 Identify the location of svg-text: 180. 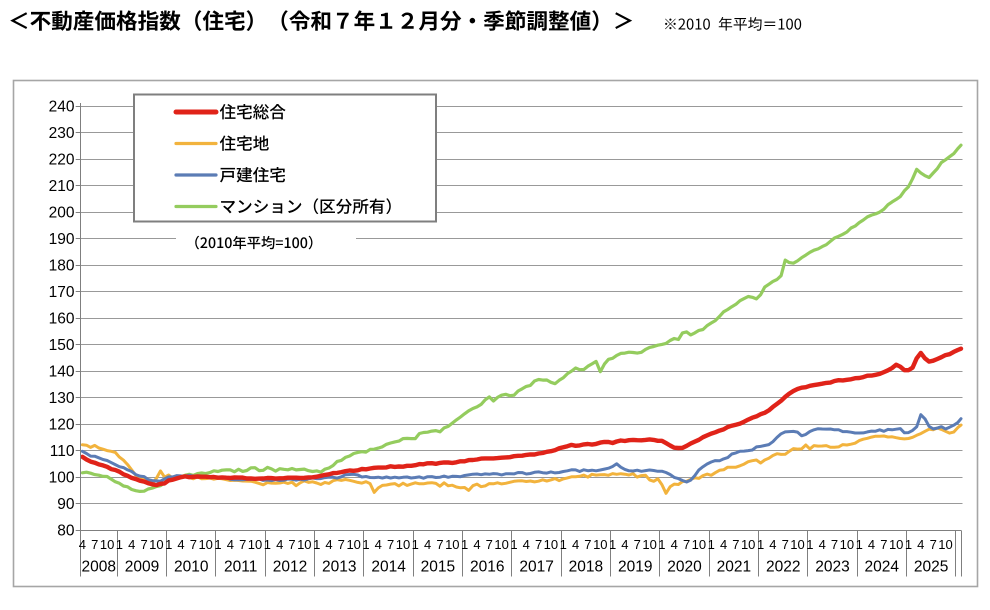
(62, 265).